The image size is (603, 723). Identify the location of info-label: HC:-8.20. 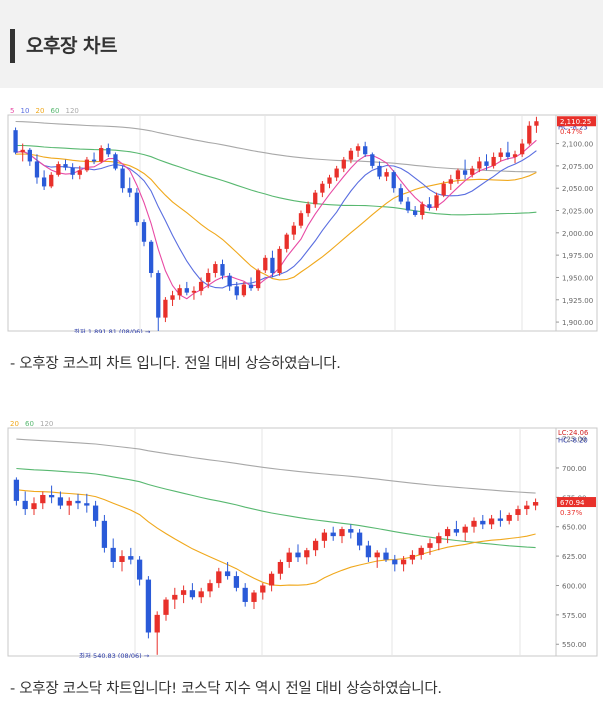
(573, 441).